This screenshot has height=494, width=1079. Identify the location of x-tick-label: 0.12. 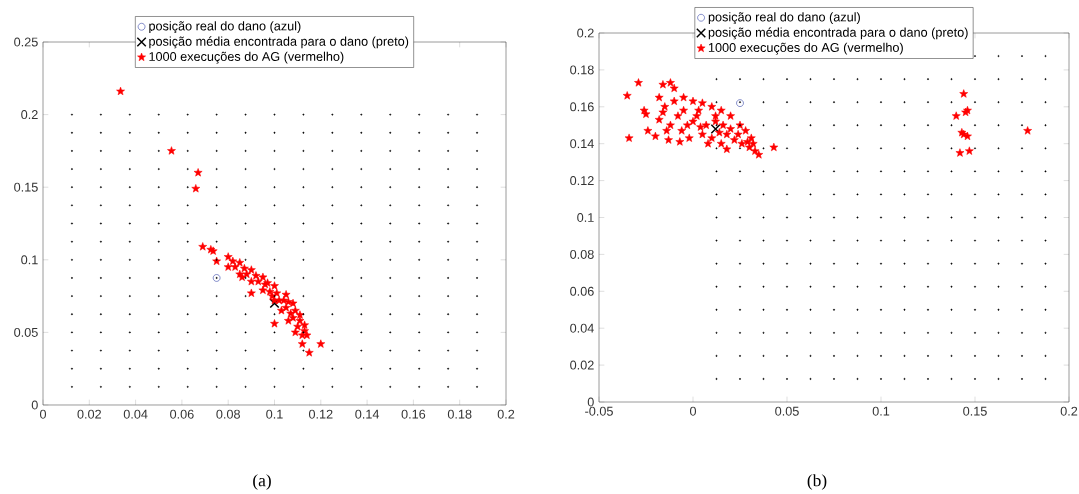
(320, 414).